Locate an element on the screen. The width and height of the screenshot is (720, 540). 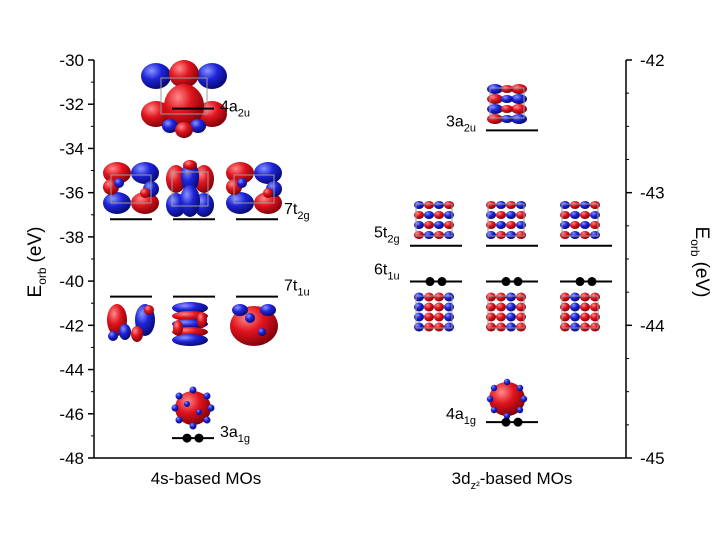
level-label: 7t2g is located at coordinates (297, 211).